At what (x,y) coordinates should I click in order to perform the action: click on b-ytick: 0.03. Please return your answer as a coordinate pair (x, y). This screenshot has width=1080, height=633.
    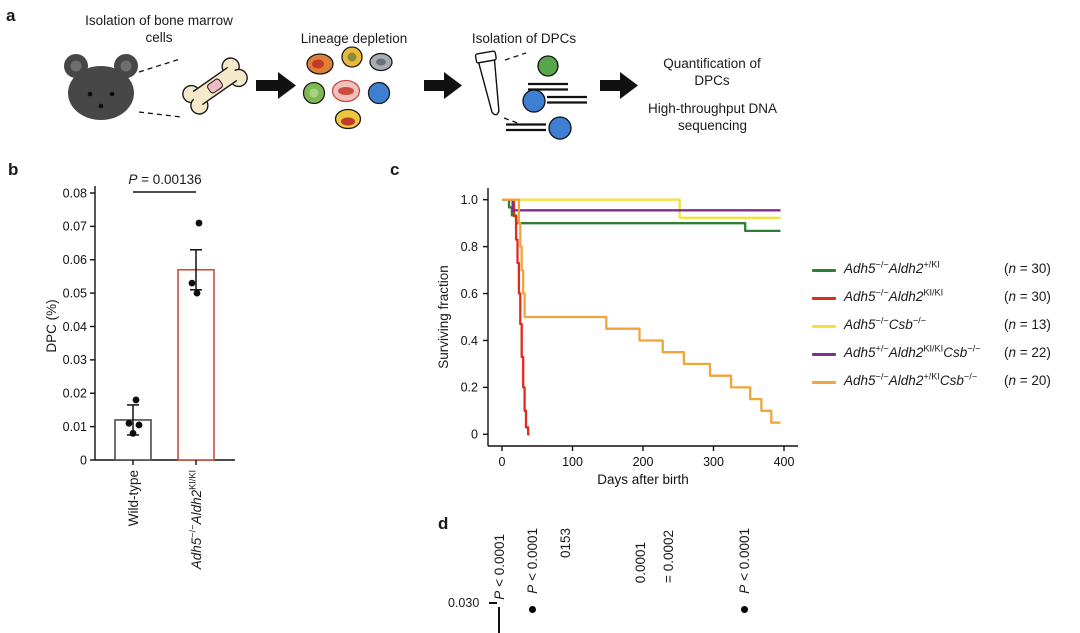
    Looking at the image, I should click on (75, 360).